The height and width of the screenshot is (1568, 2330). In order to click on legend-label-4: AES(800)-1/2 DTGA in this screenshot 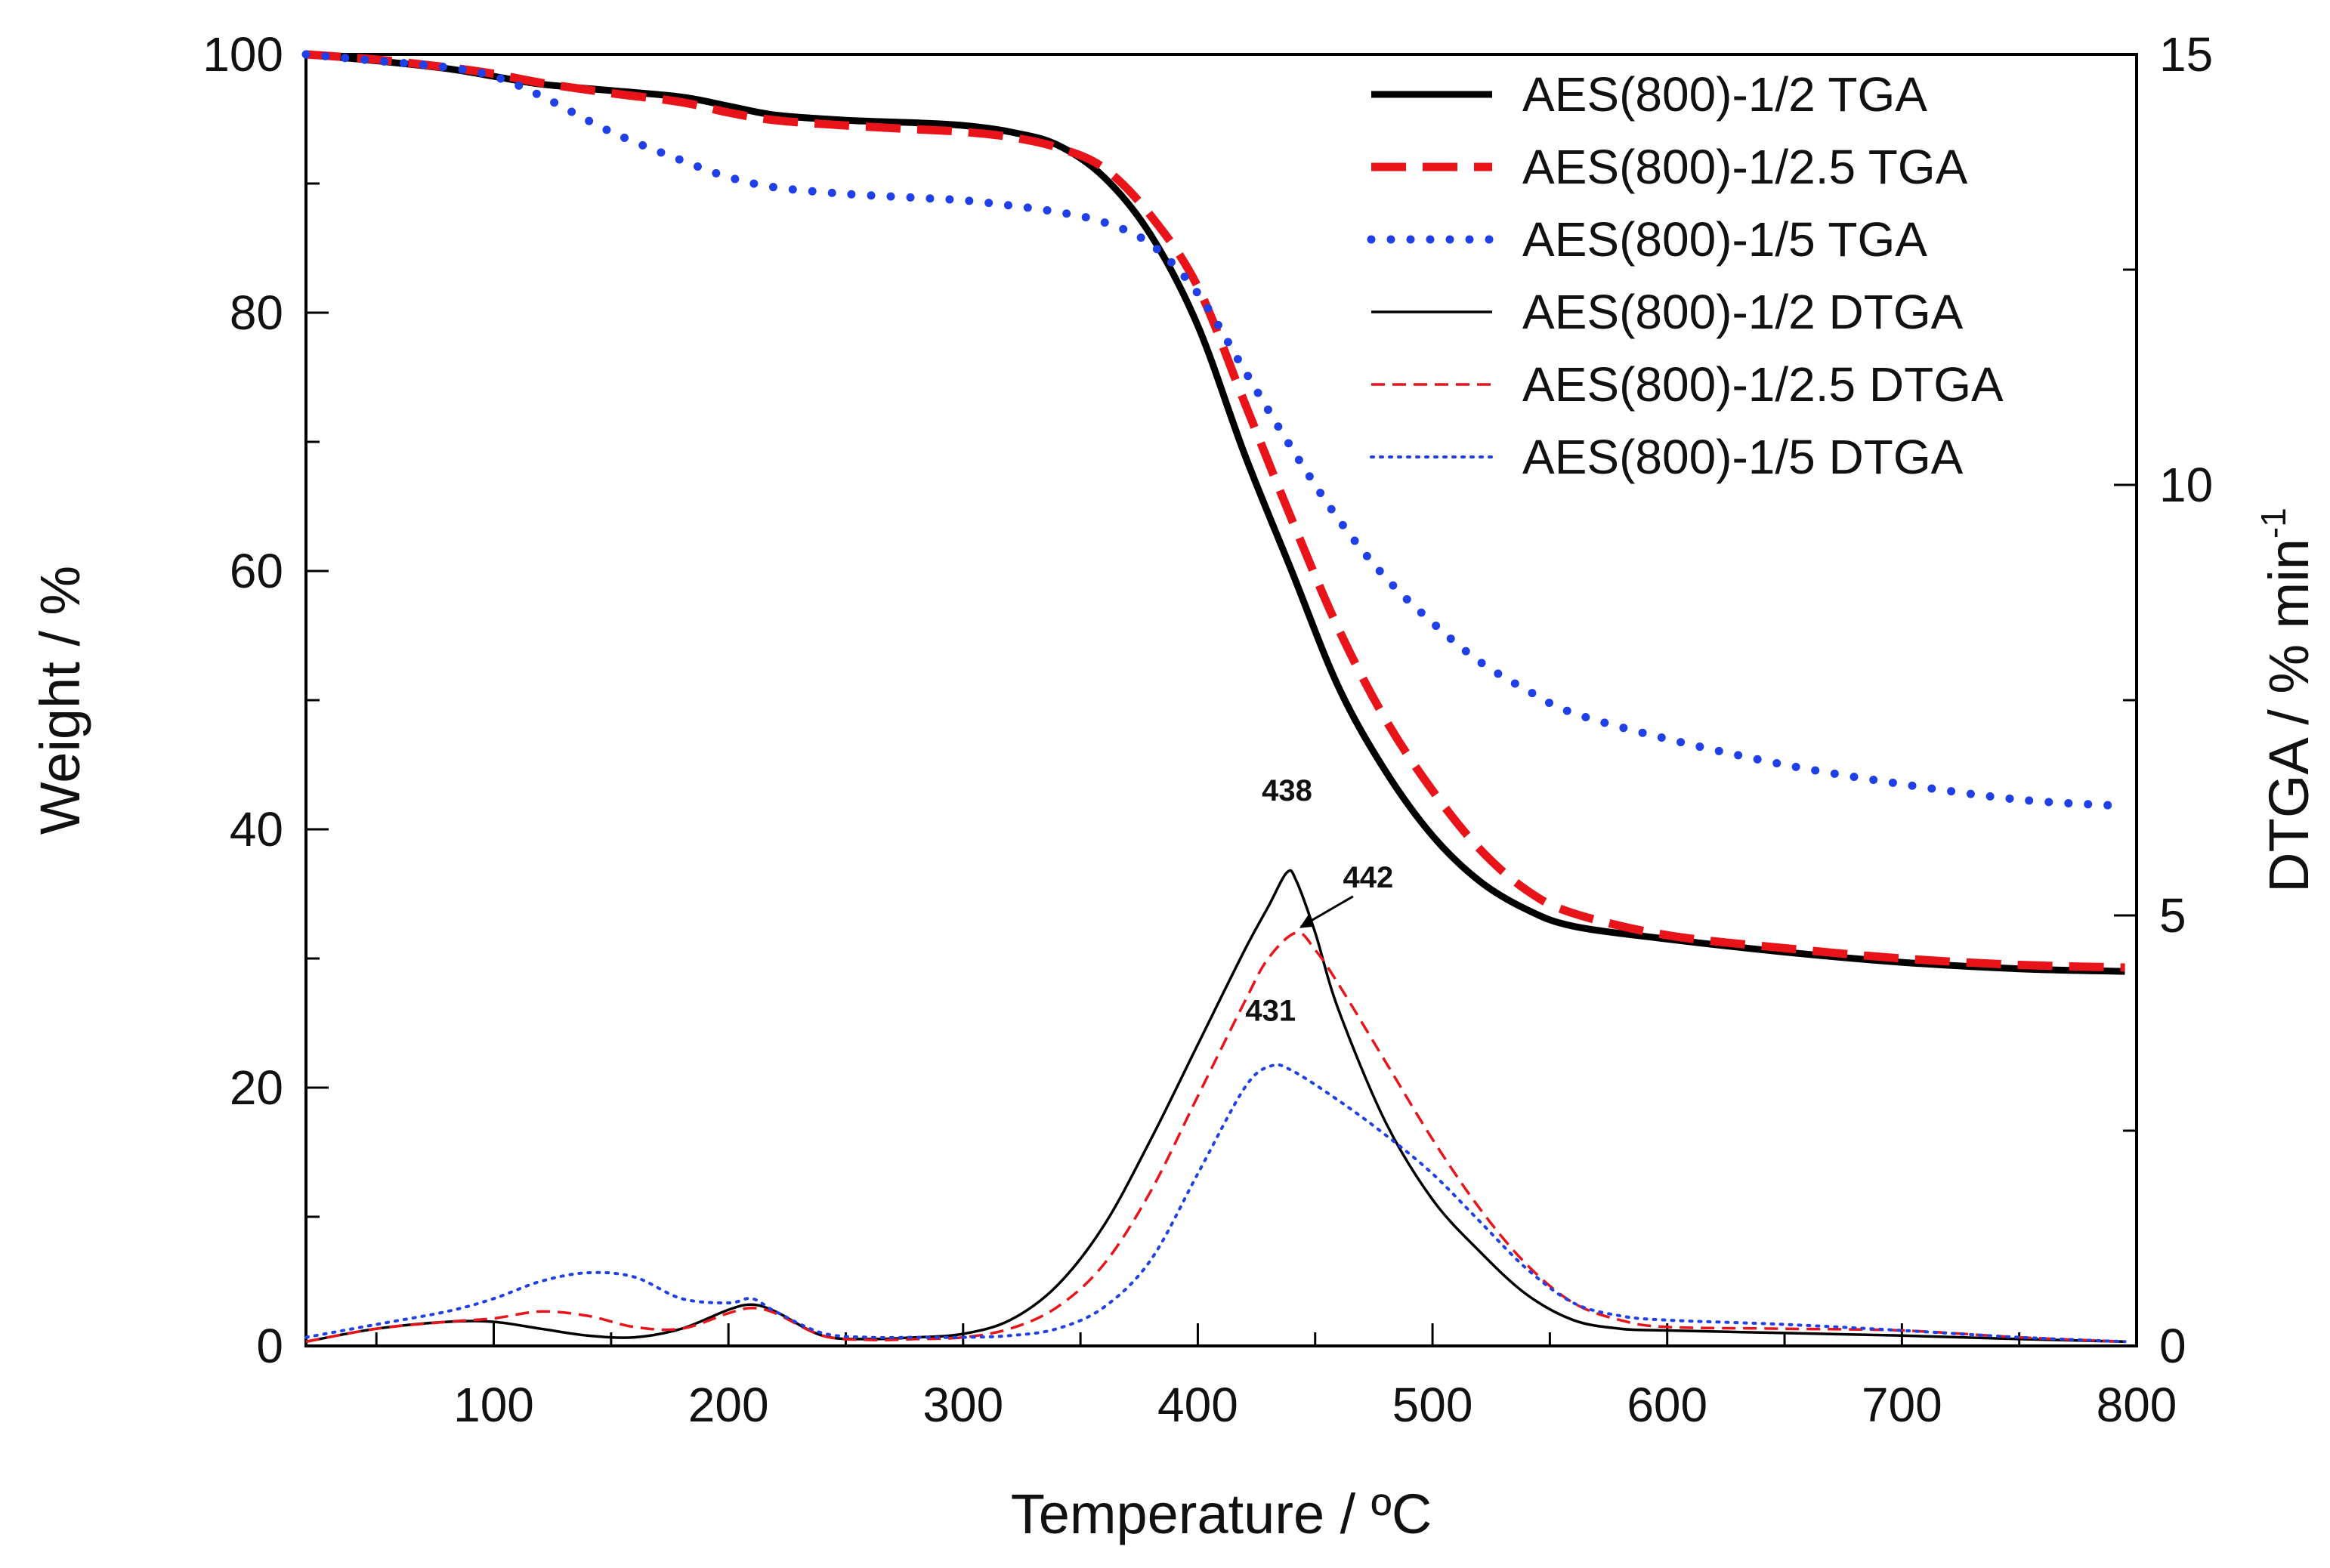, I will do `click(1743, 312)`.